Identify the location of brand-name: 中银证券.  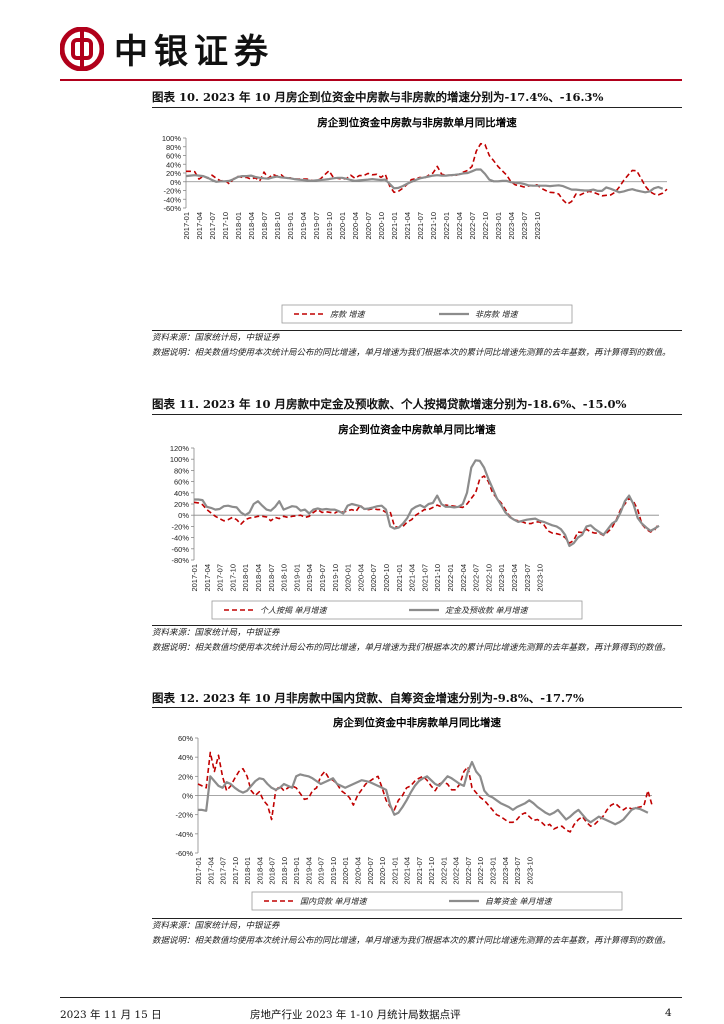
(194, 52).